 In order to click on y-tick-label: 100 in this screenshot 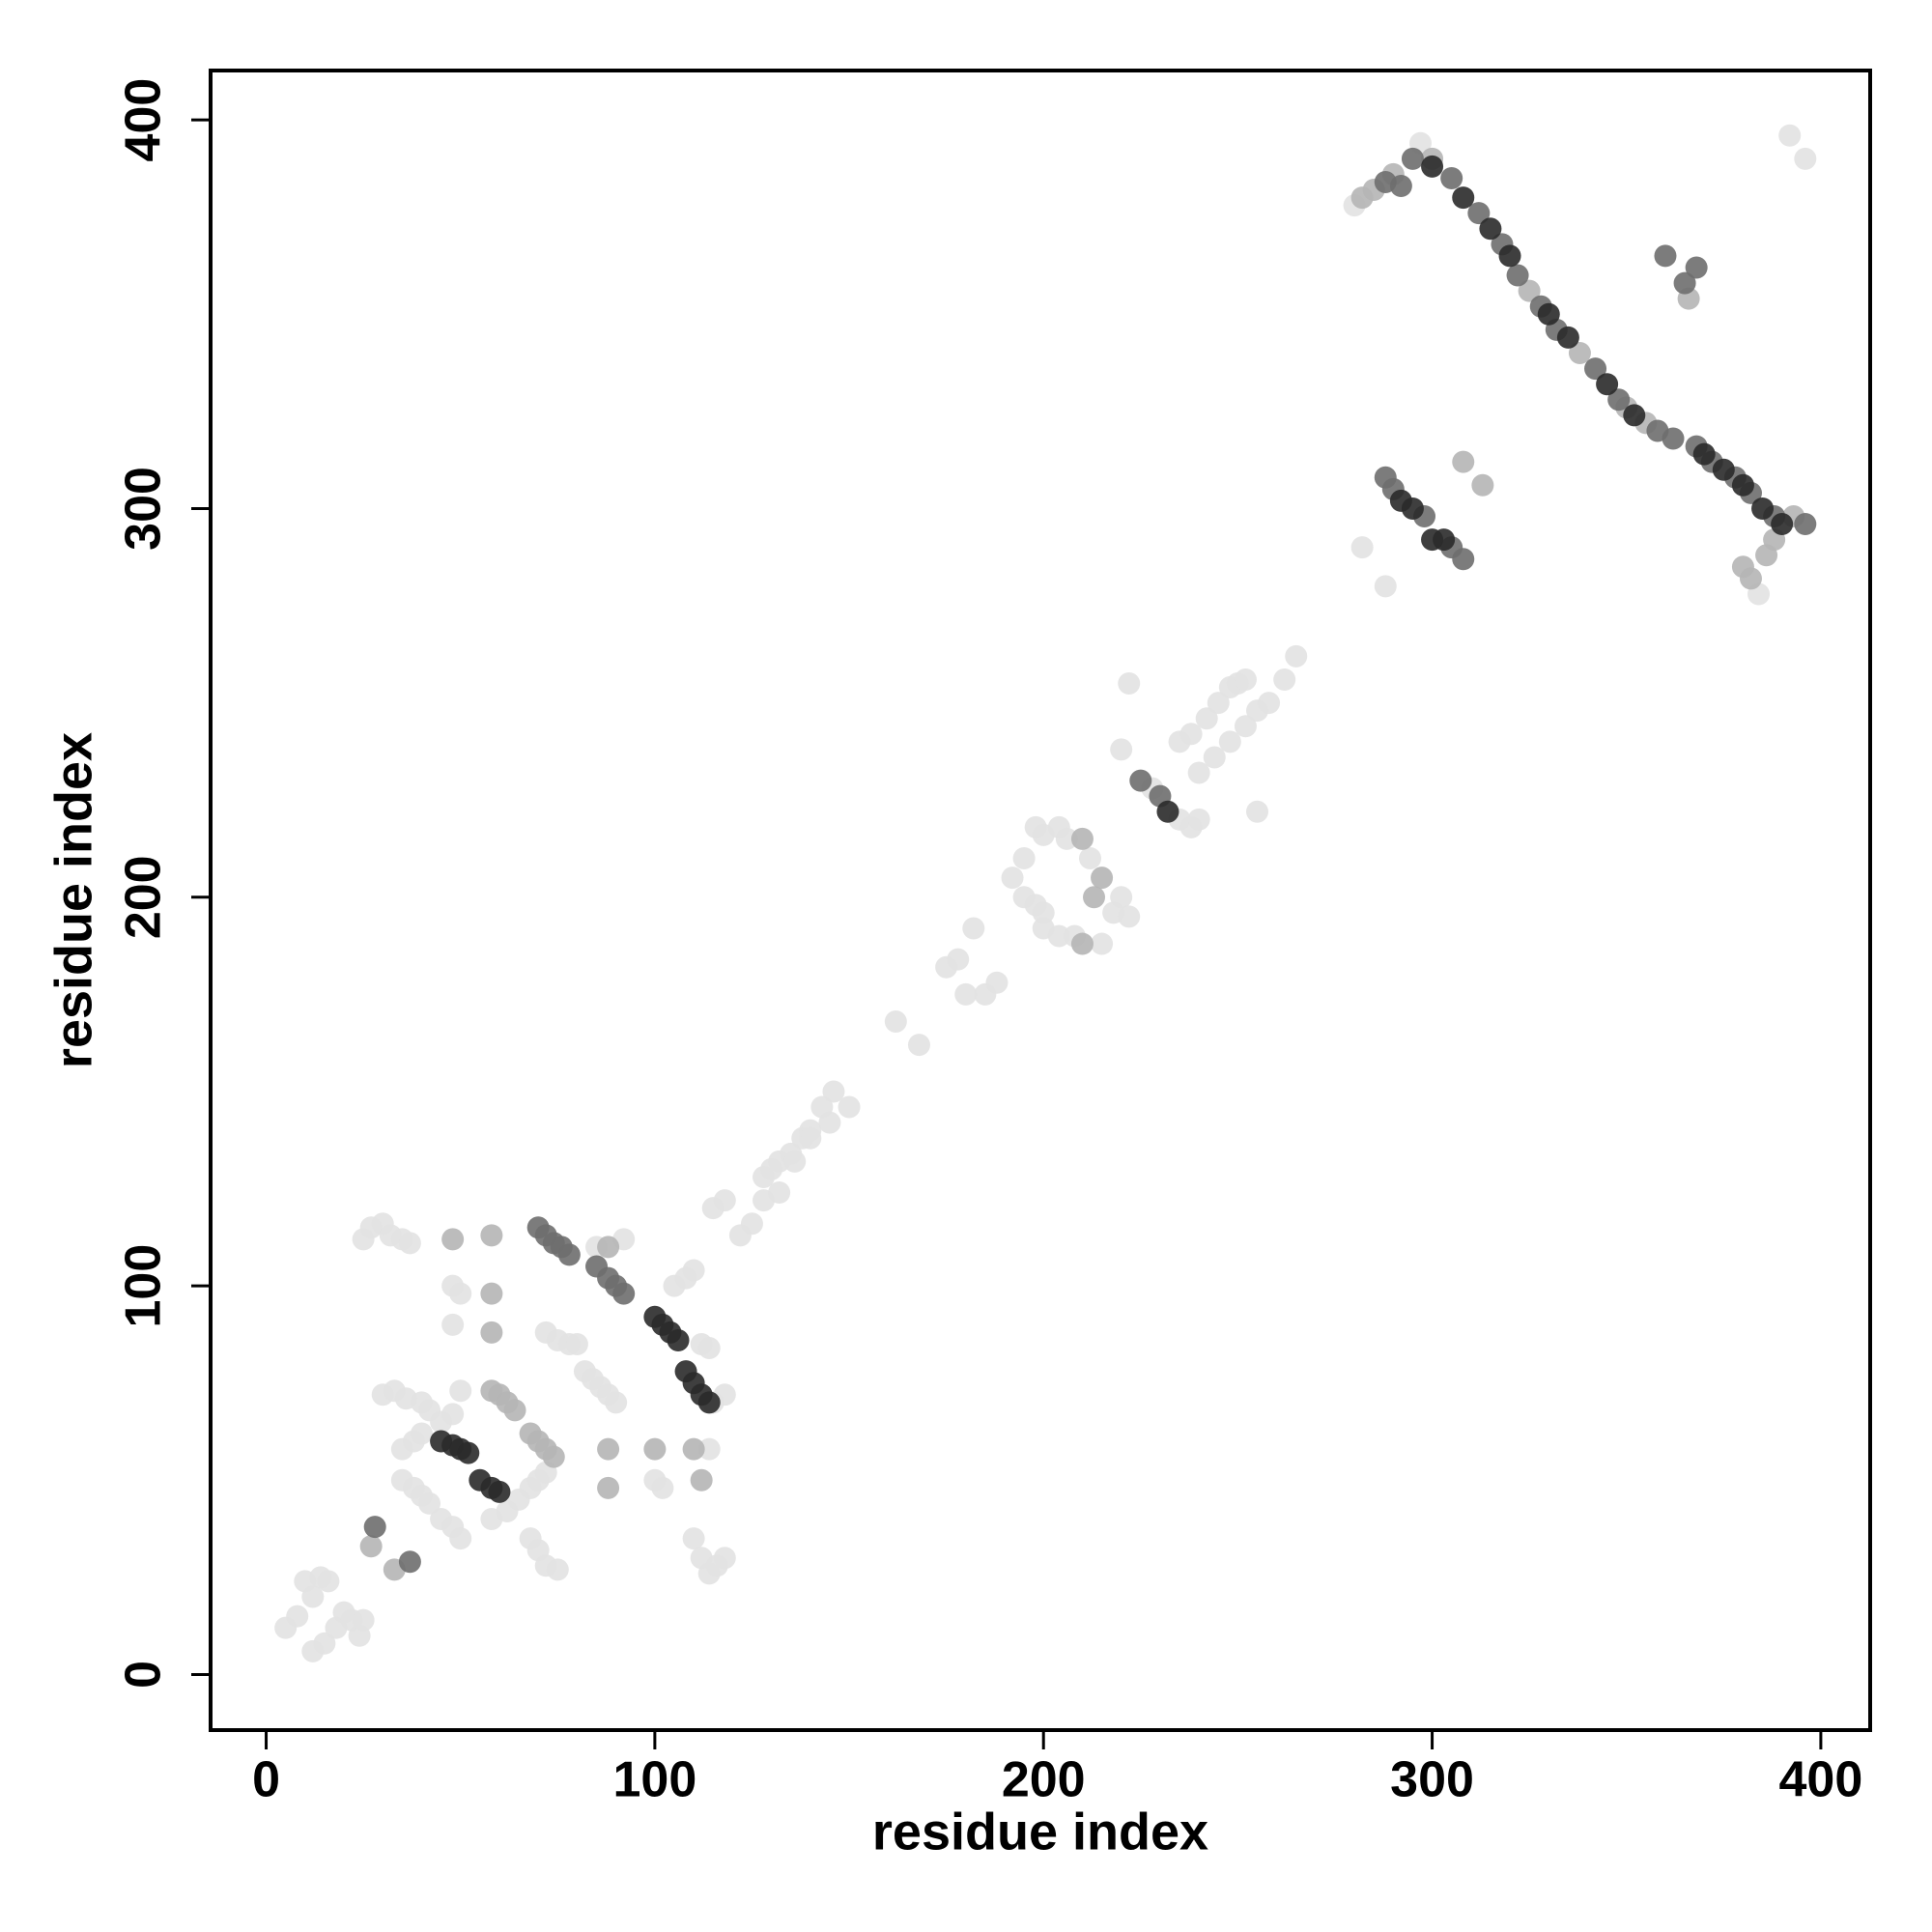, I will do `click(144, 1286)`.